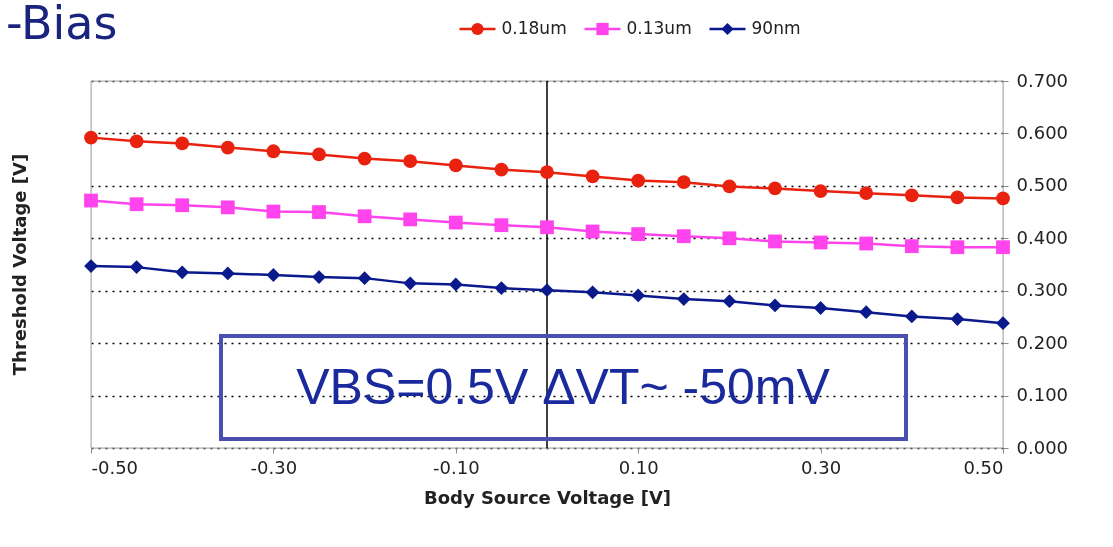  I want to click on x-tick-label: -0.10, so click(456, 467).